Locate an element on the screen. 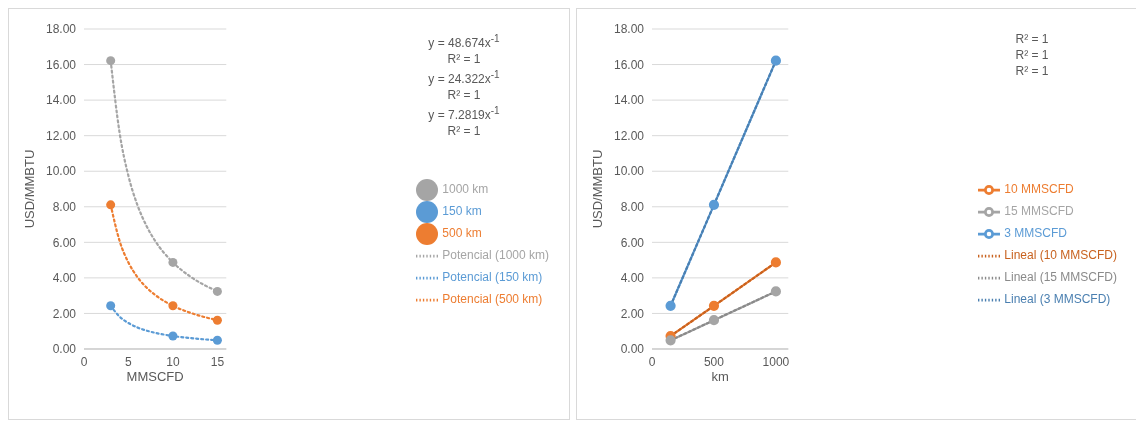 Image resolution: width=1136 pixels, height=427 pixels. legend-label: Lineal (10 MMSCFD) is located at coordinates (1060, 255).